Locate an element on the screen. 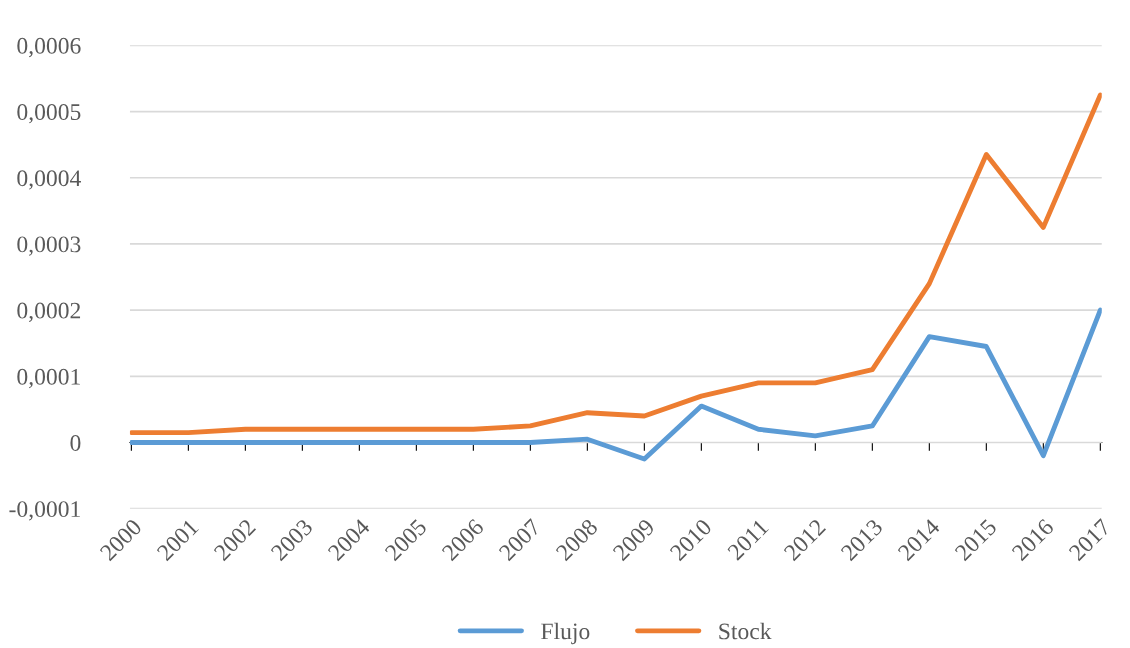 This screenshot has width=1130, height=648. y-tick-label: -0,0001 is located at coordinates (44, 511).